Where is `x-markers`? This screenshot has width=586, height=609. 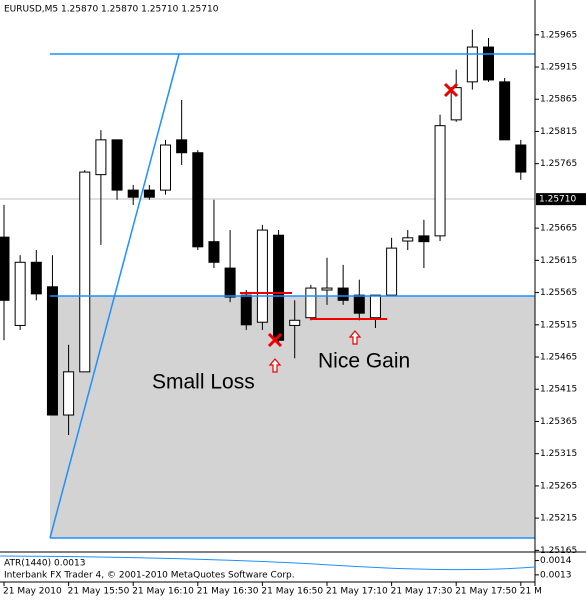 x-markers is located at coordinates (363, 215).